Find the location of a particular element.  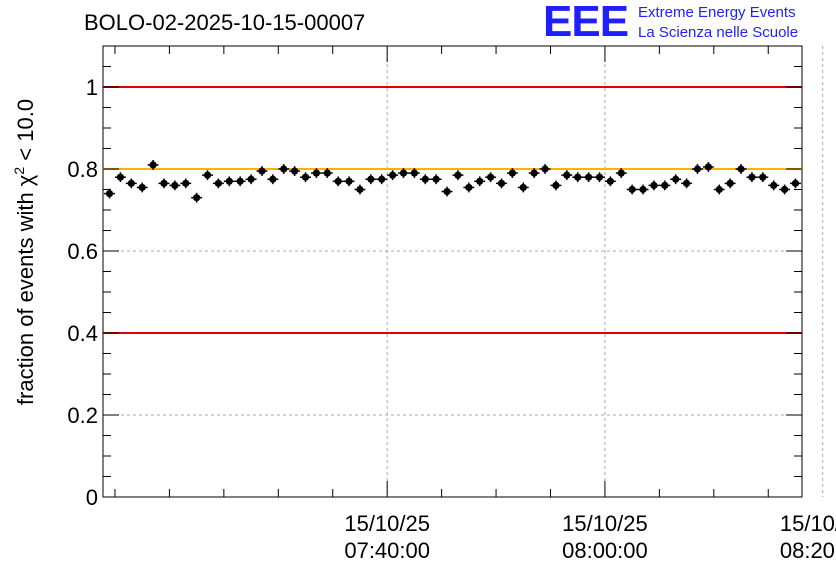

x-tick-label-time: 07:40:00 is located at coordinates (387, 550).